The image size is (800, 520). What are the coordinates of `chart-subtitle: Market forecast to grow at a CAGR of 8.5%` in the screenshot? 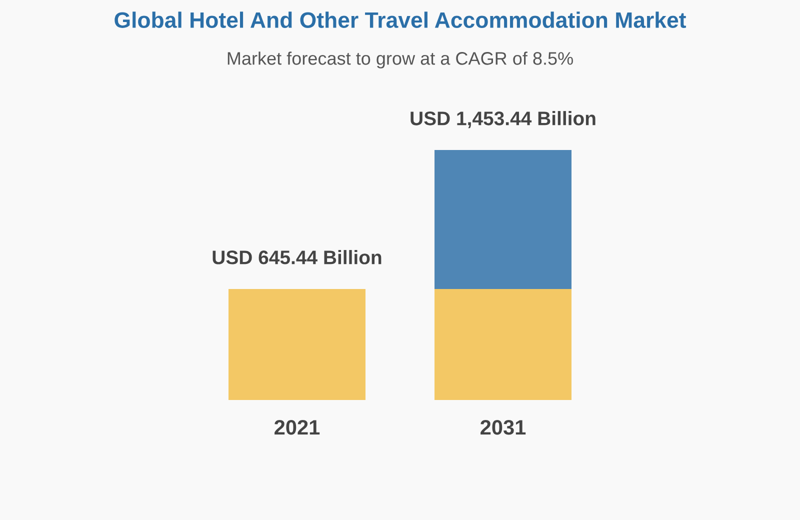 It's located at (400, 60).